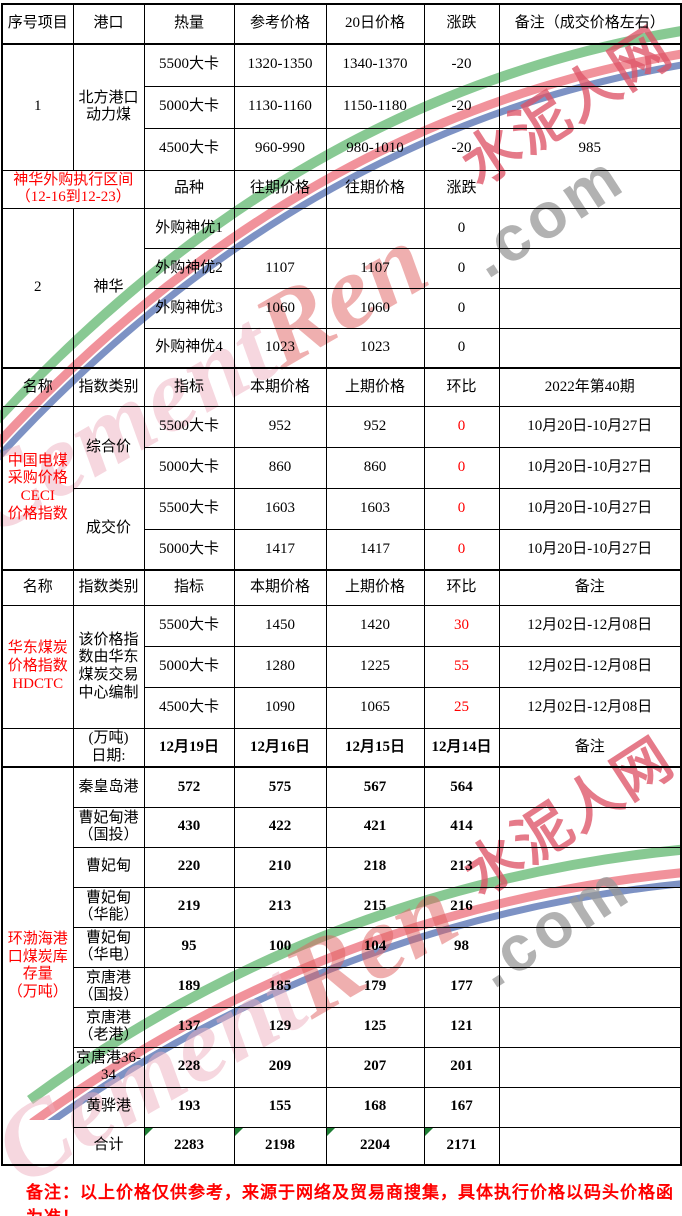  What do you see at coordinates (461, 666) in the screenshot?
I see `mom-cell: 55` at bounding box center [461, 666].